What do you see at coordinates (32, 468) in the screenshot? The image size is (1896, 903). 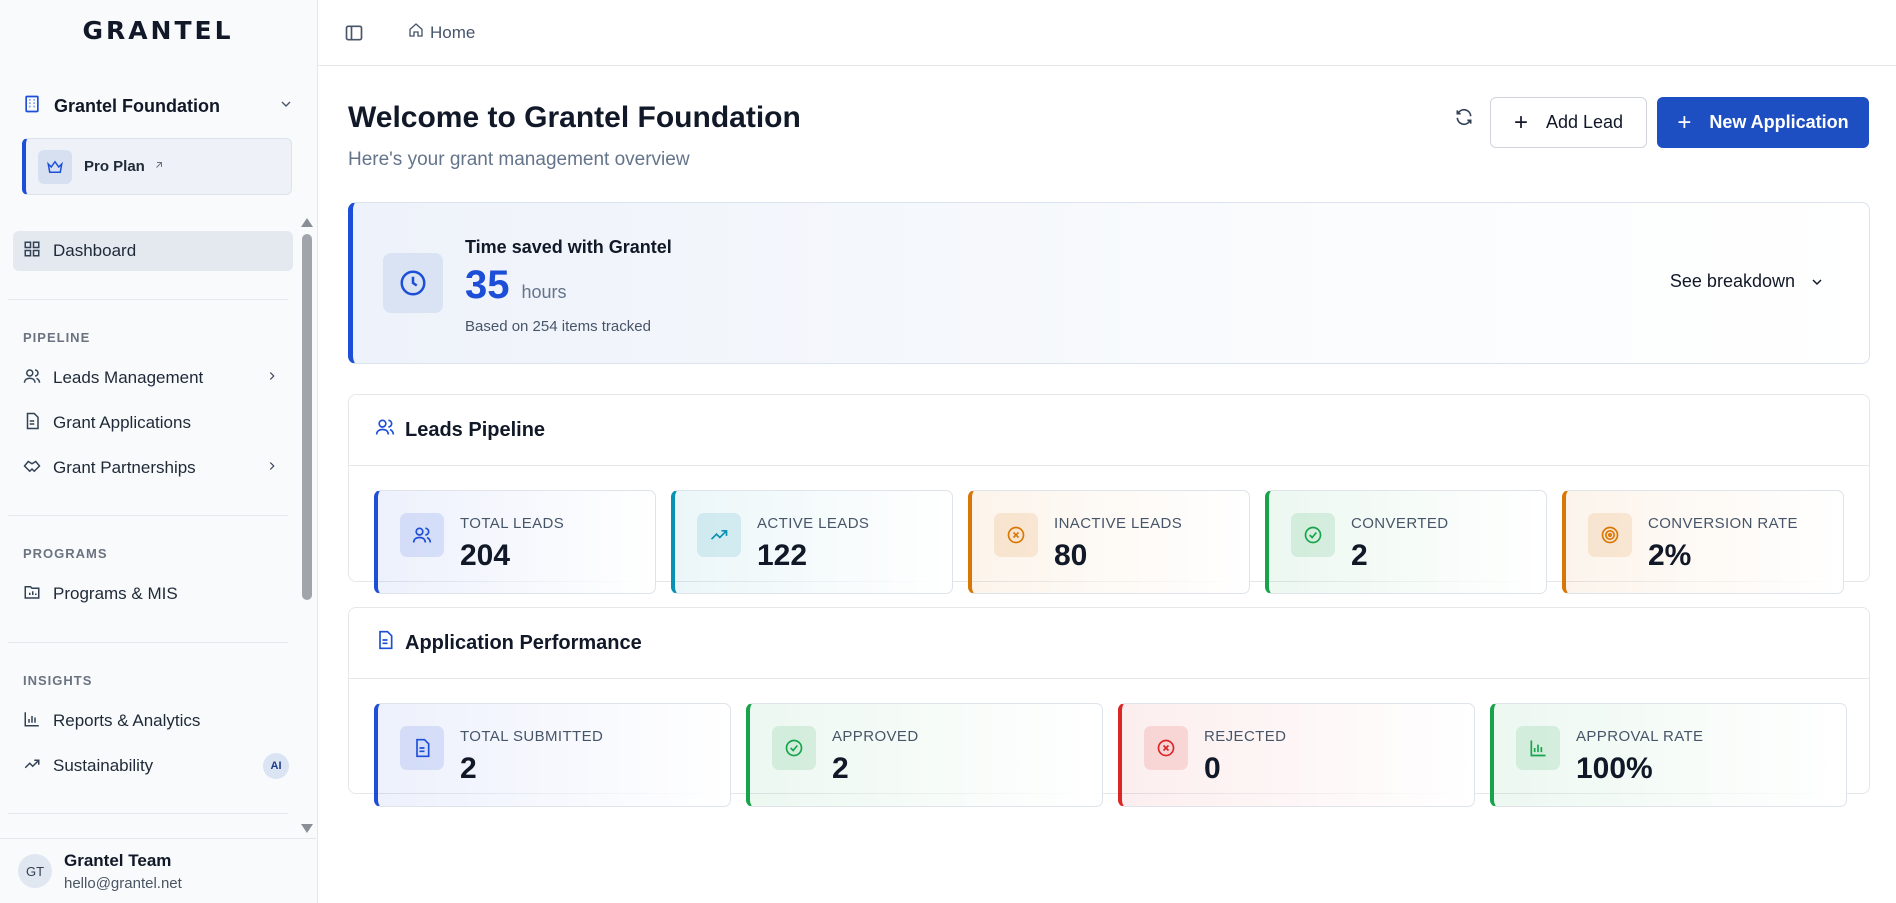 I see `handshake-icon` at bounding box center [32, 468].